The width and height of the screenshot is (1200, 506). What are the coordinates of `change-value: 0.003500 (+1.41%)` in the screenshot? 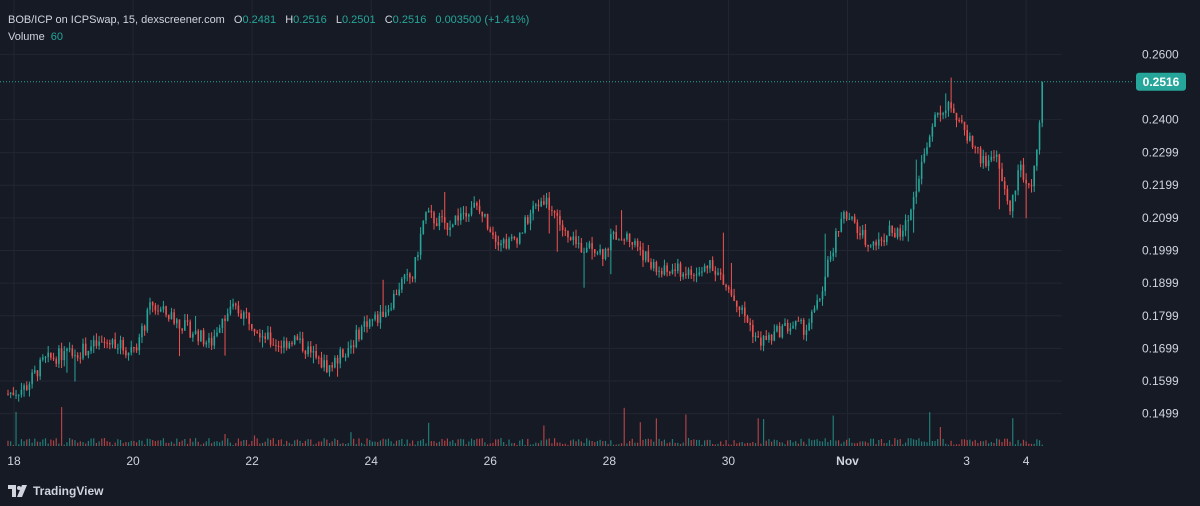 It's located at (482, 20).